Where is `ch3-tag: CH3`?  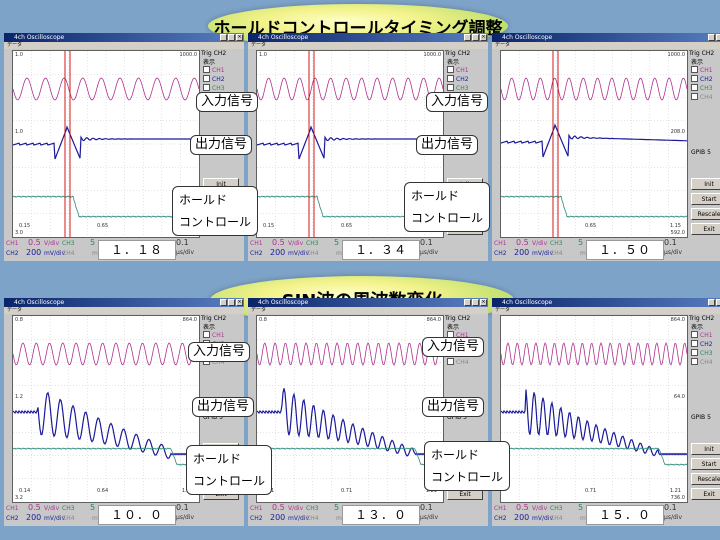
ch3-tag: CH3 is located at coordinates (556, 243).